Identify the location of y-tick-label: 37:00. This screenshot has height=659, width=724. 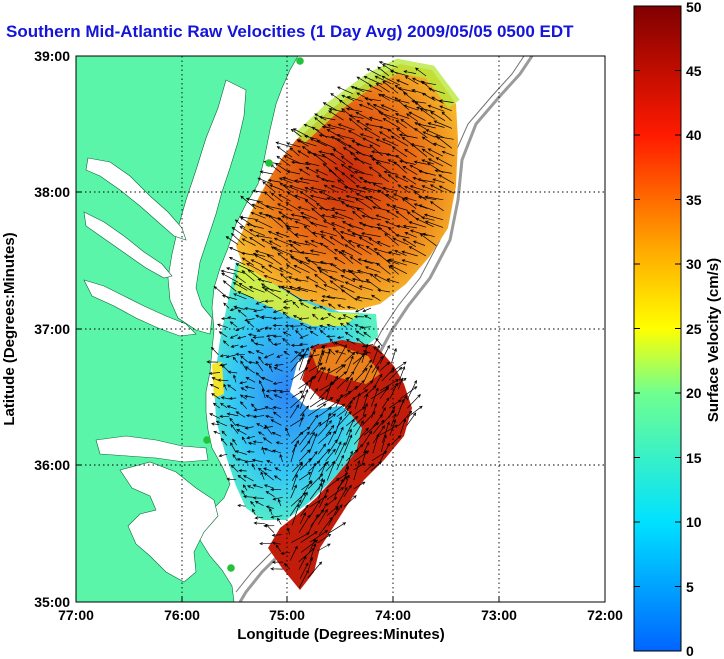
(52, 329).